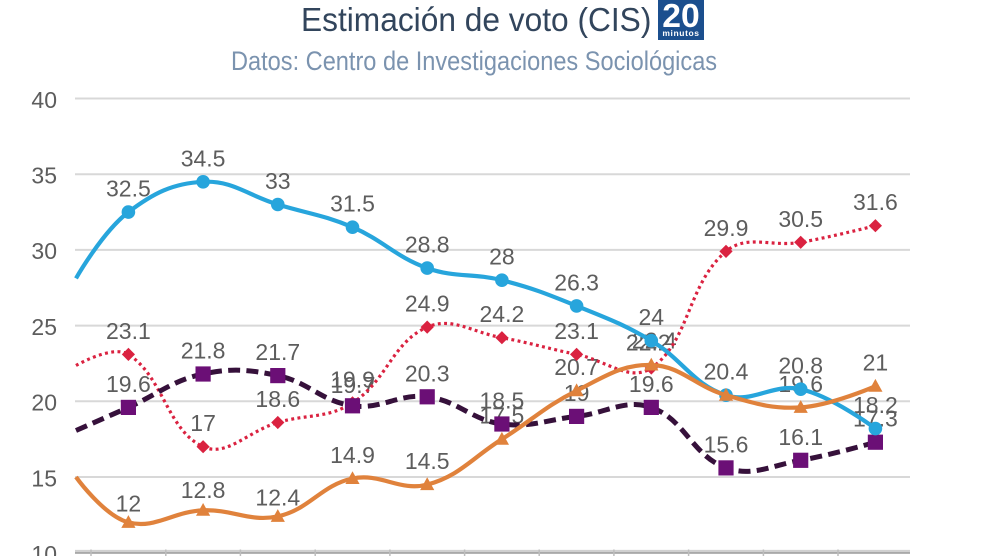  I want to click on svg-text: 26.3, so click(576, 282).